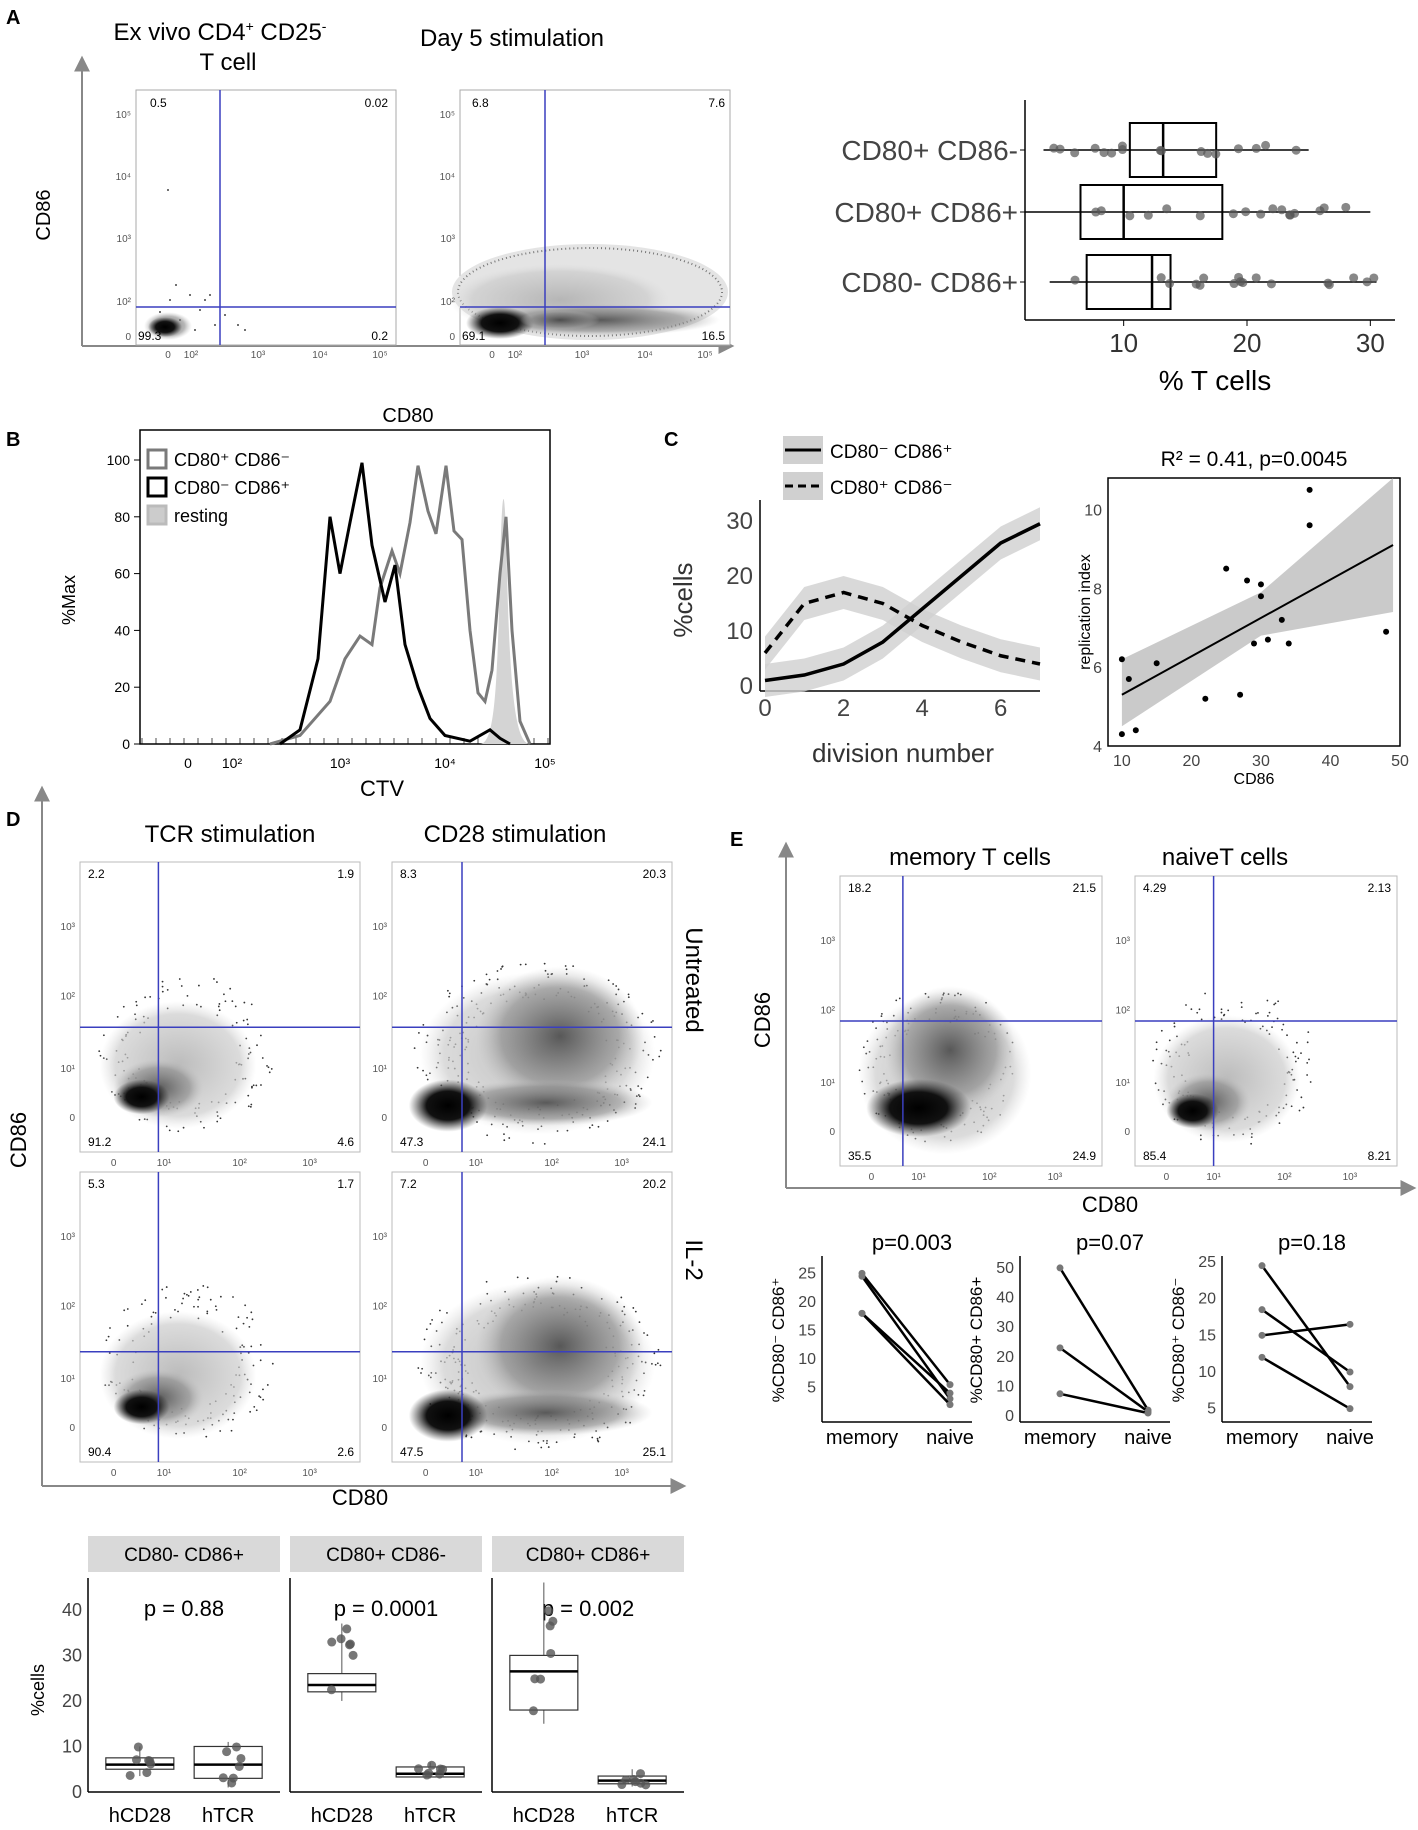  Describe the element at coordinates (69, 600) in the screenshot. I see `y-axis-label: %Max` at that location.